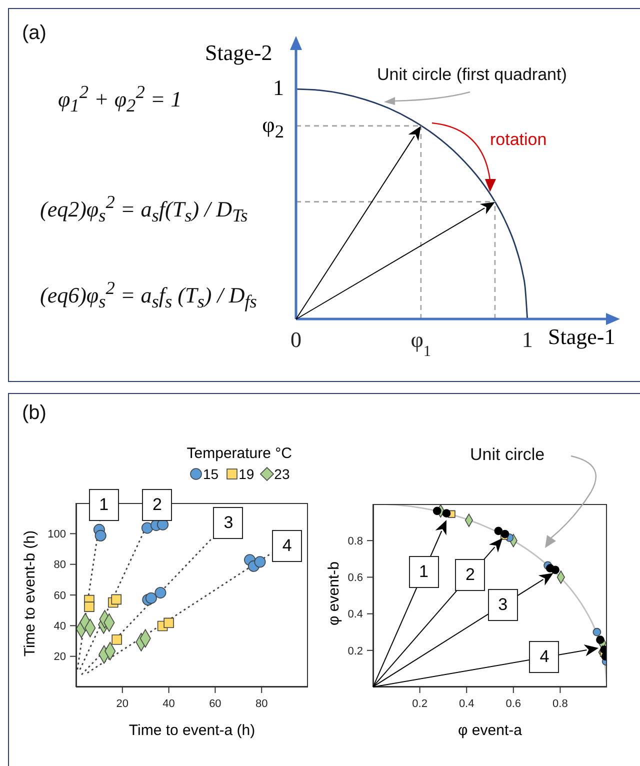  What do you see at coordinates (490, 730) in the screenshot?
I see `x-axis-title: φ event-a` at bounding box center [490, 730].